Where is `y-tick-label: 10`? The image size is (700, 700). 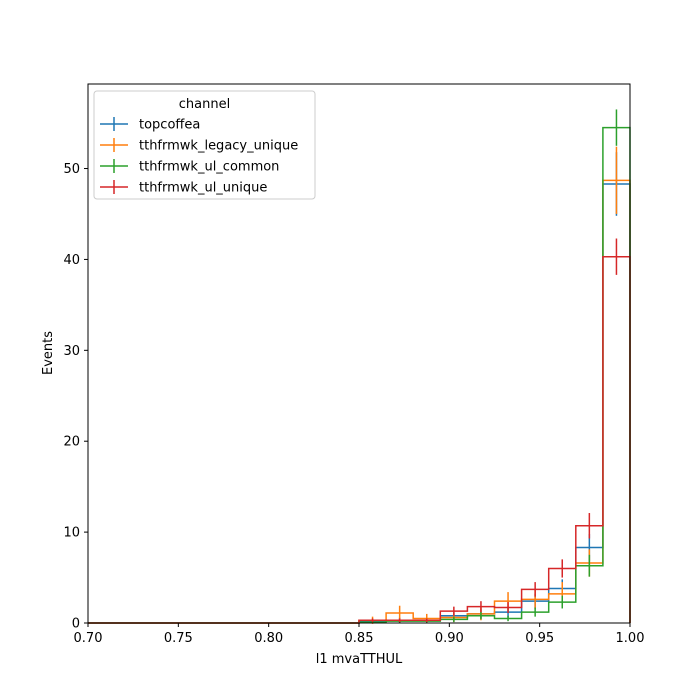 y-tick-label: 10 is located at coordinates (71, 533).